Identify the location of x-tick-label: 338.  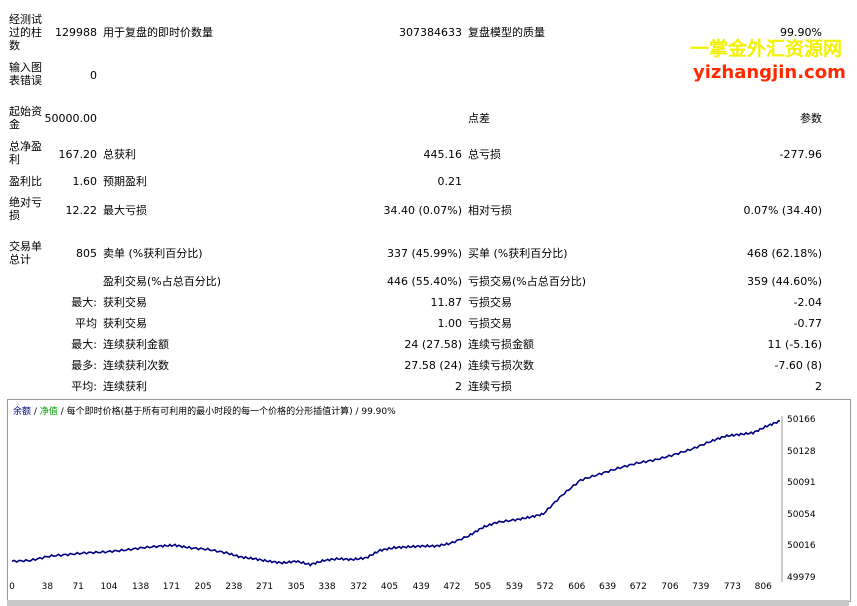
(327, 587).